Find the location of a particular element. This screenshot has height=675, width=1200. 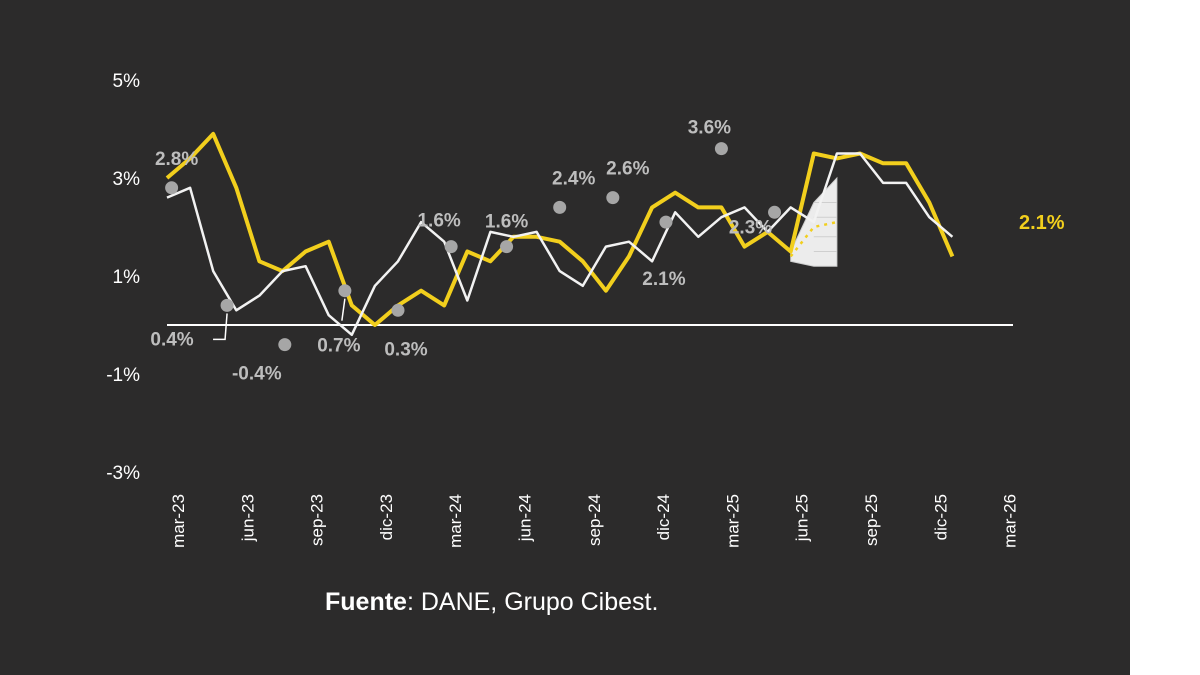

x-tick-label: sep-24 is located at coordinates (594, 520).